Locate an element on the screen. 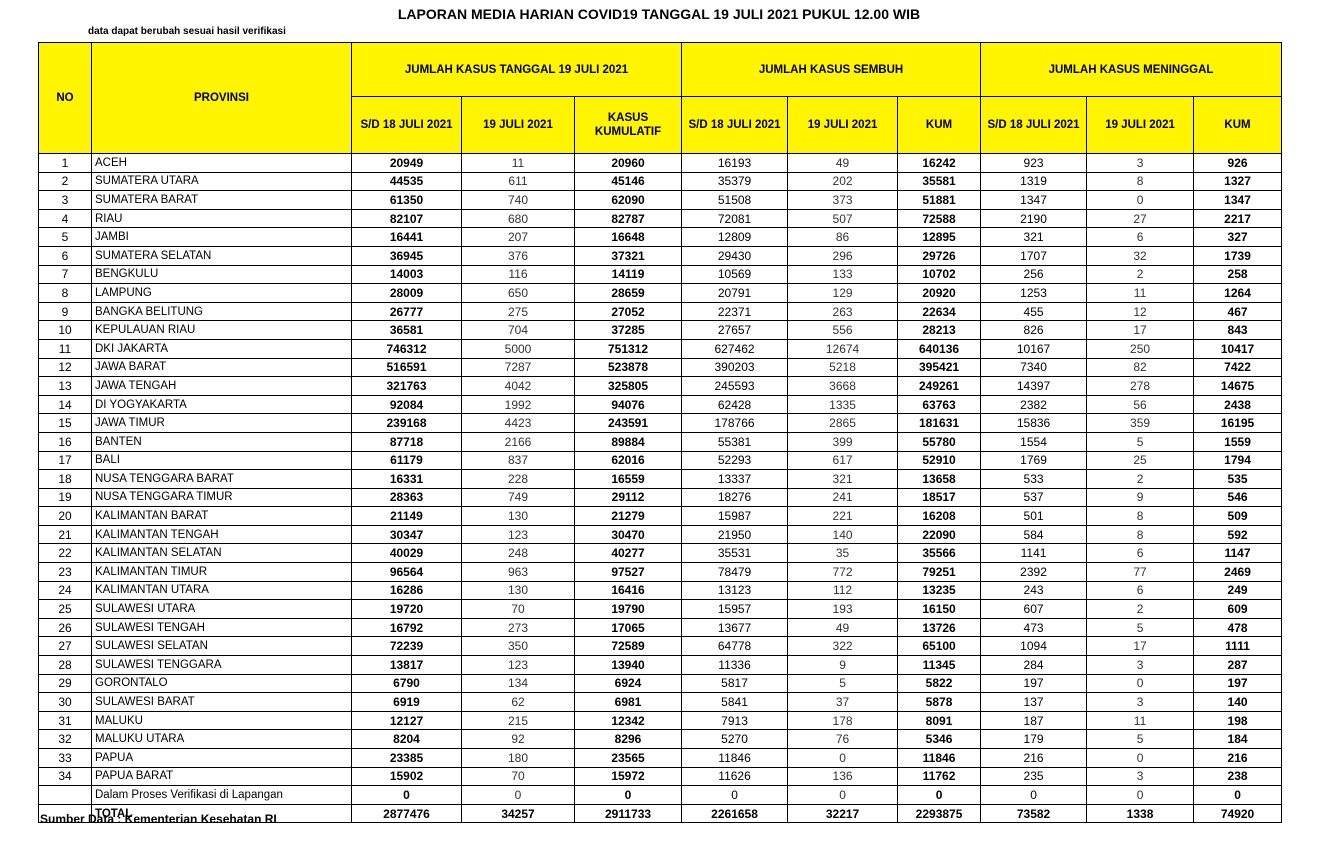 This screenshot has height=846, width=1318. province-name: PAPUA is located at coordinates (221, 758).